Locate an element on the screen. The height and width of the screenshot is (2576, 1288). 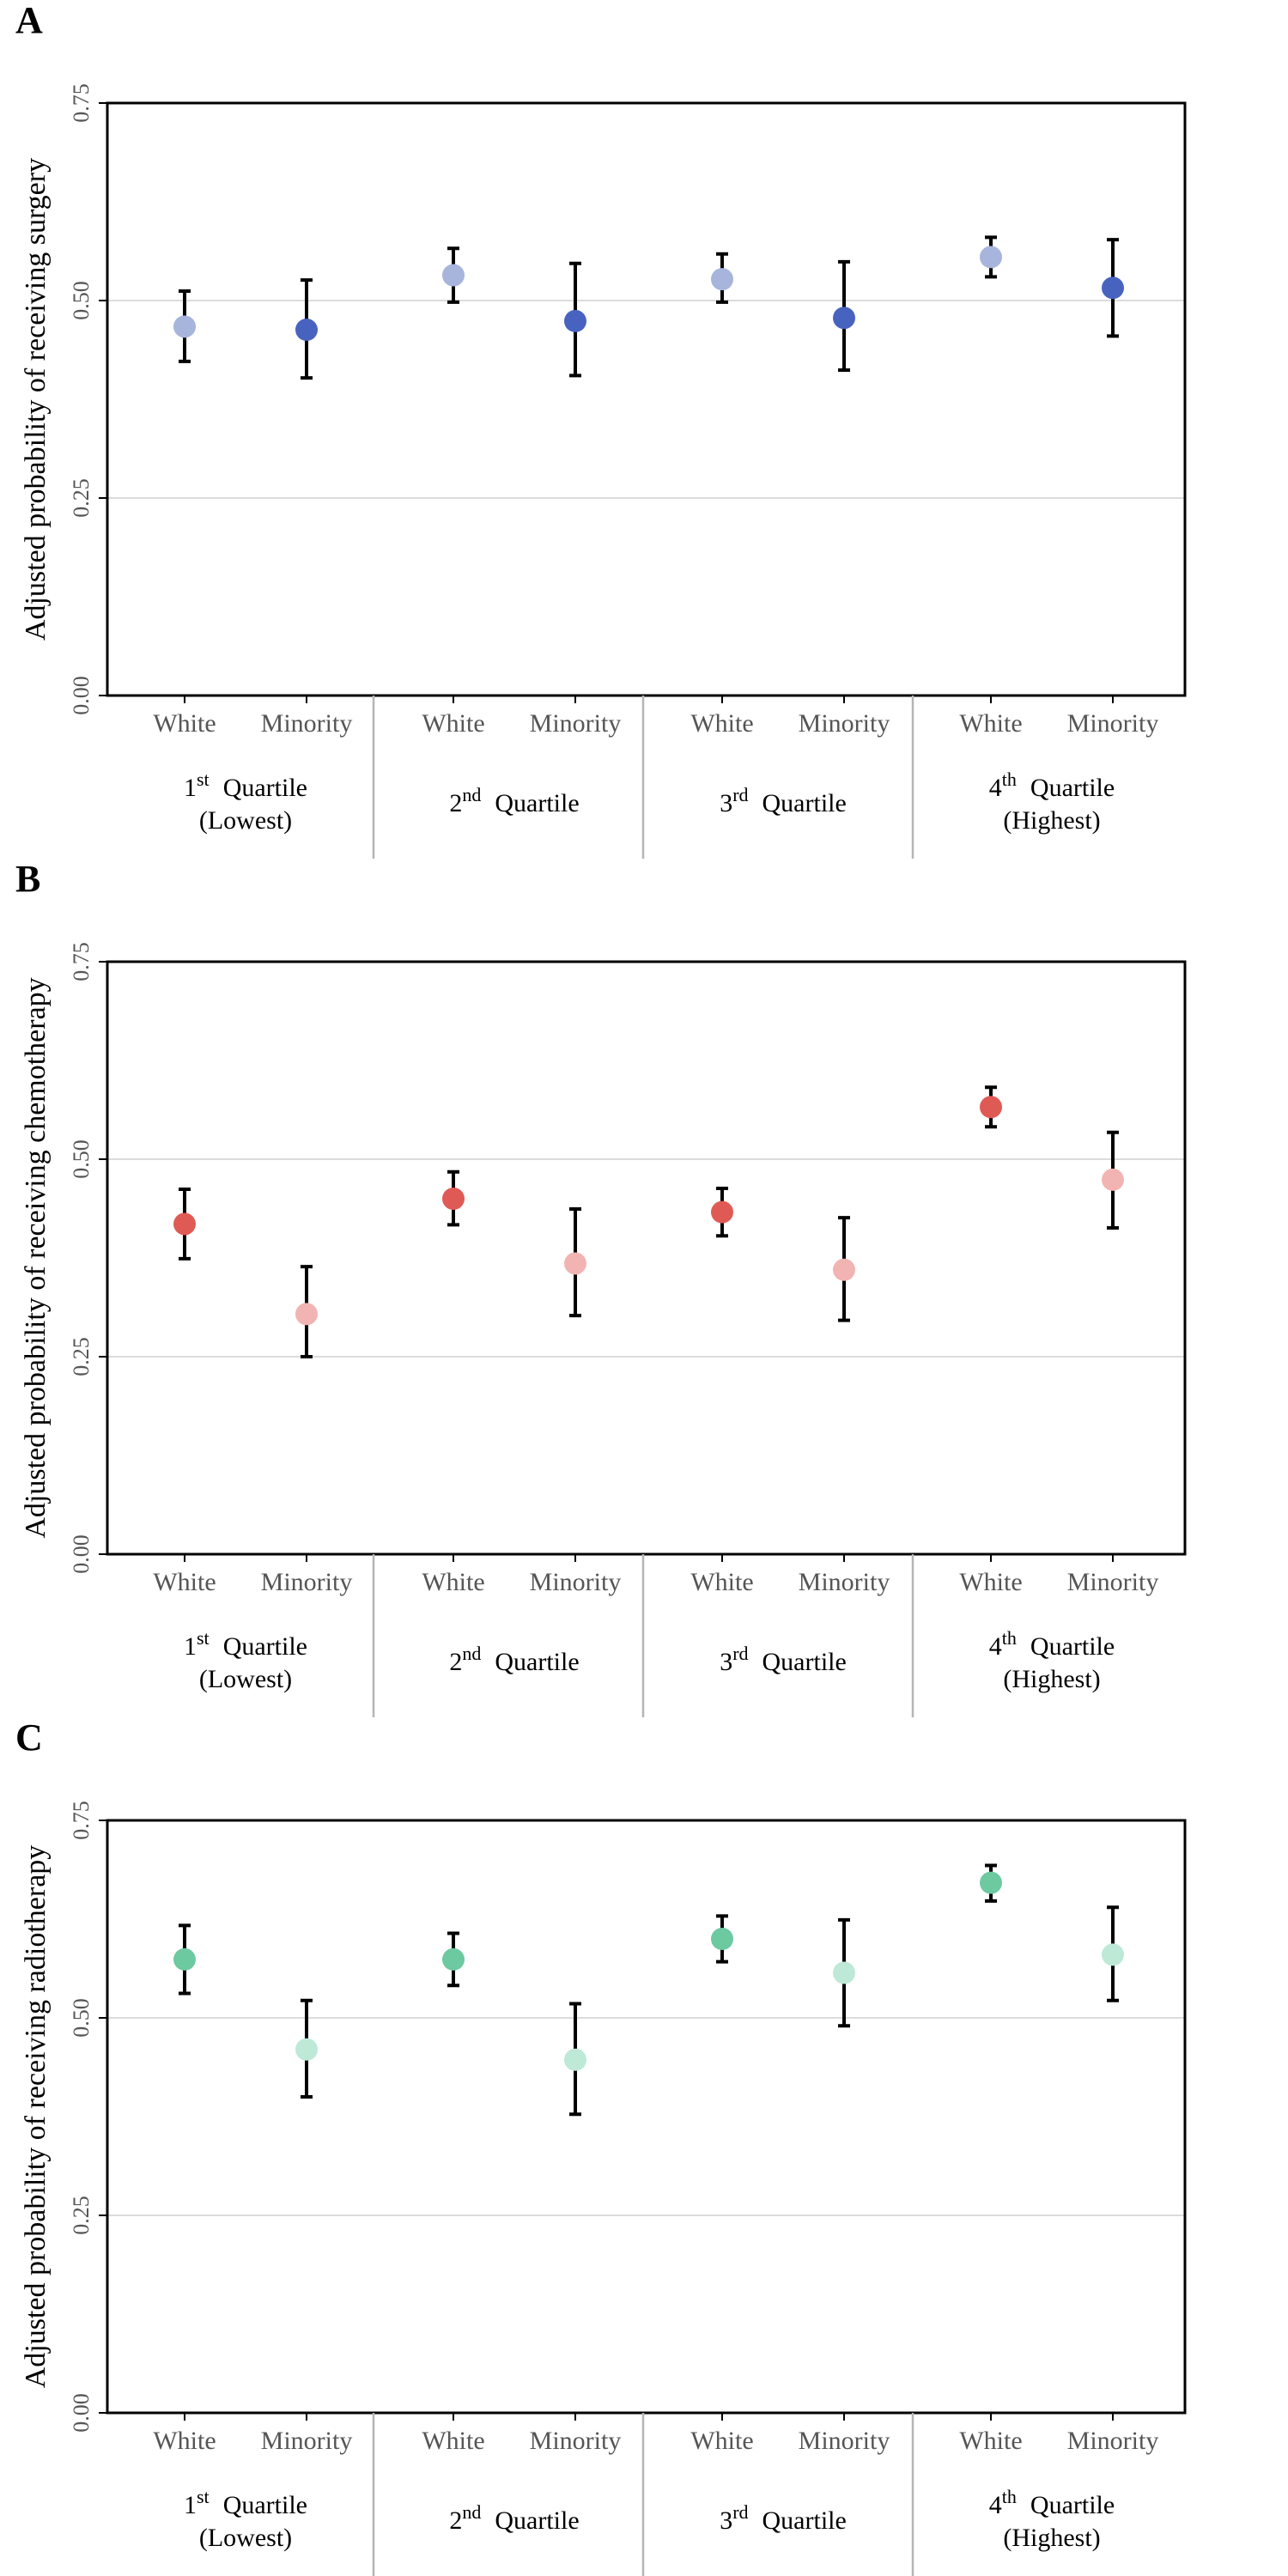
panel-label: C is located at coordinates (29, 1737).